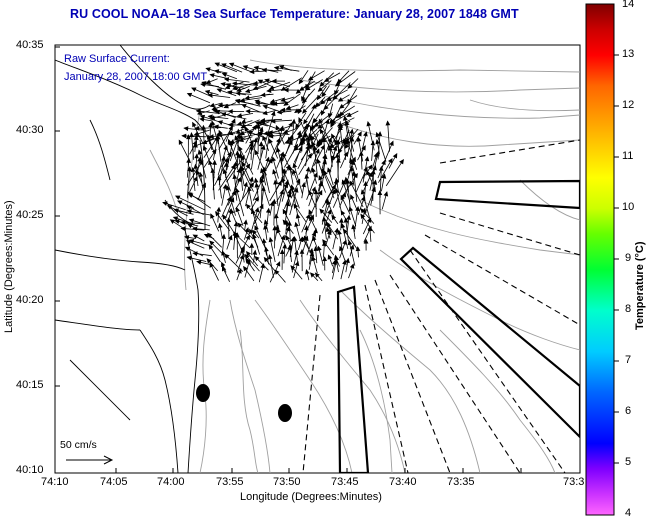 This screenshot has width=651, height=519. Describe the element at coordinates (628, 258) in the screenshot. I see `colorbar-tick-label: 9` at that location.